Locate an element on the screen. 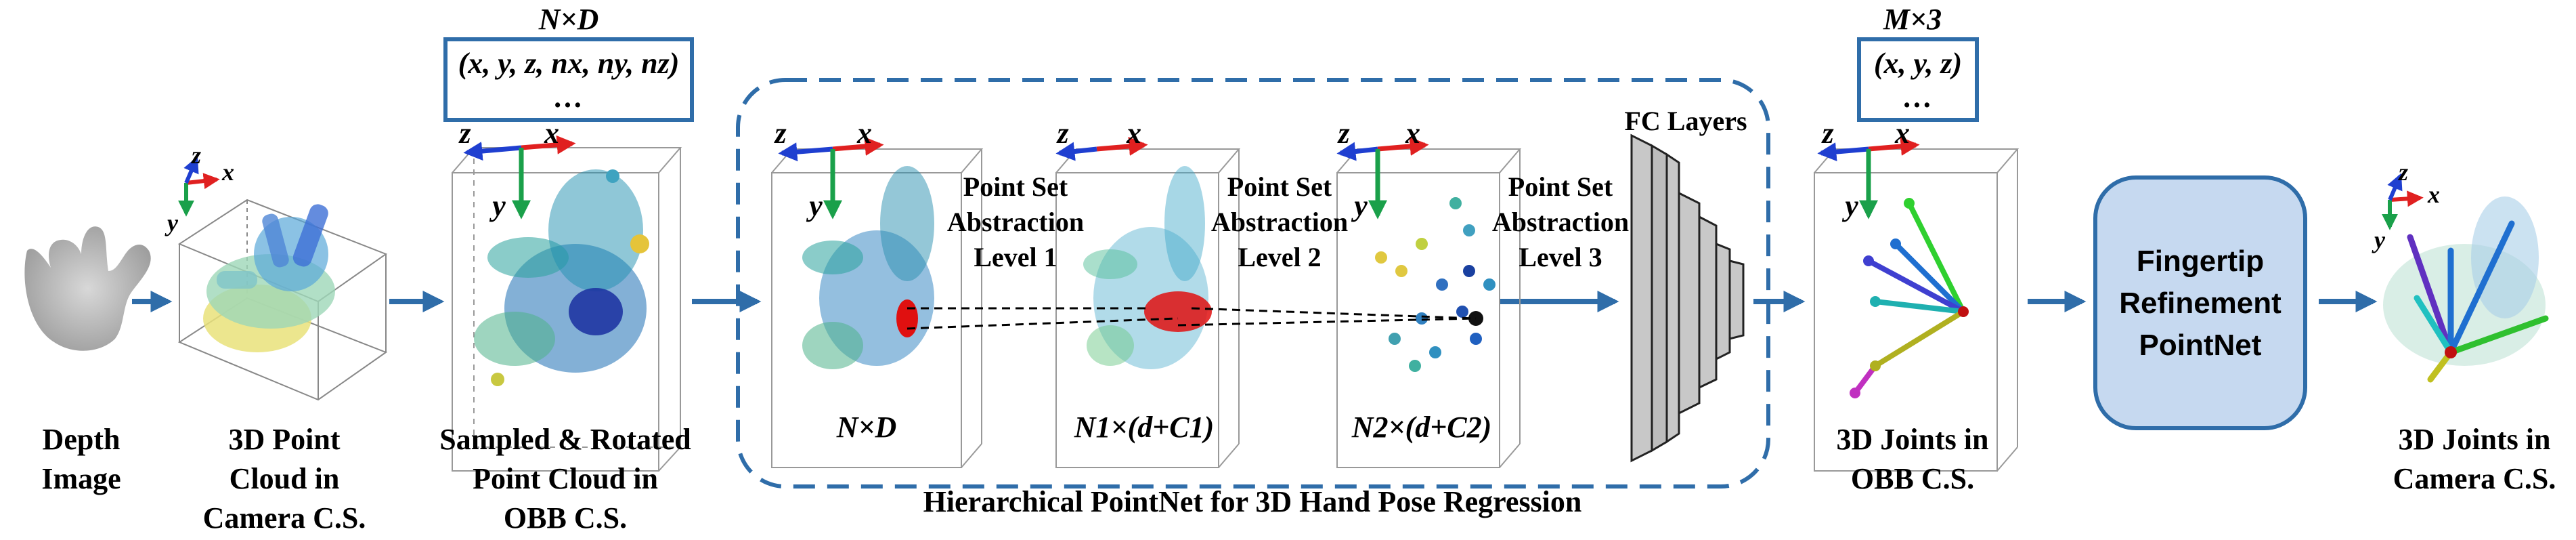  axis-label-y-net0: y is located at coordinates (816, 205).